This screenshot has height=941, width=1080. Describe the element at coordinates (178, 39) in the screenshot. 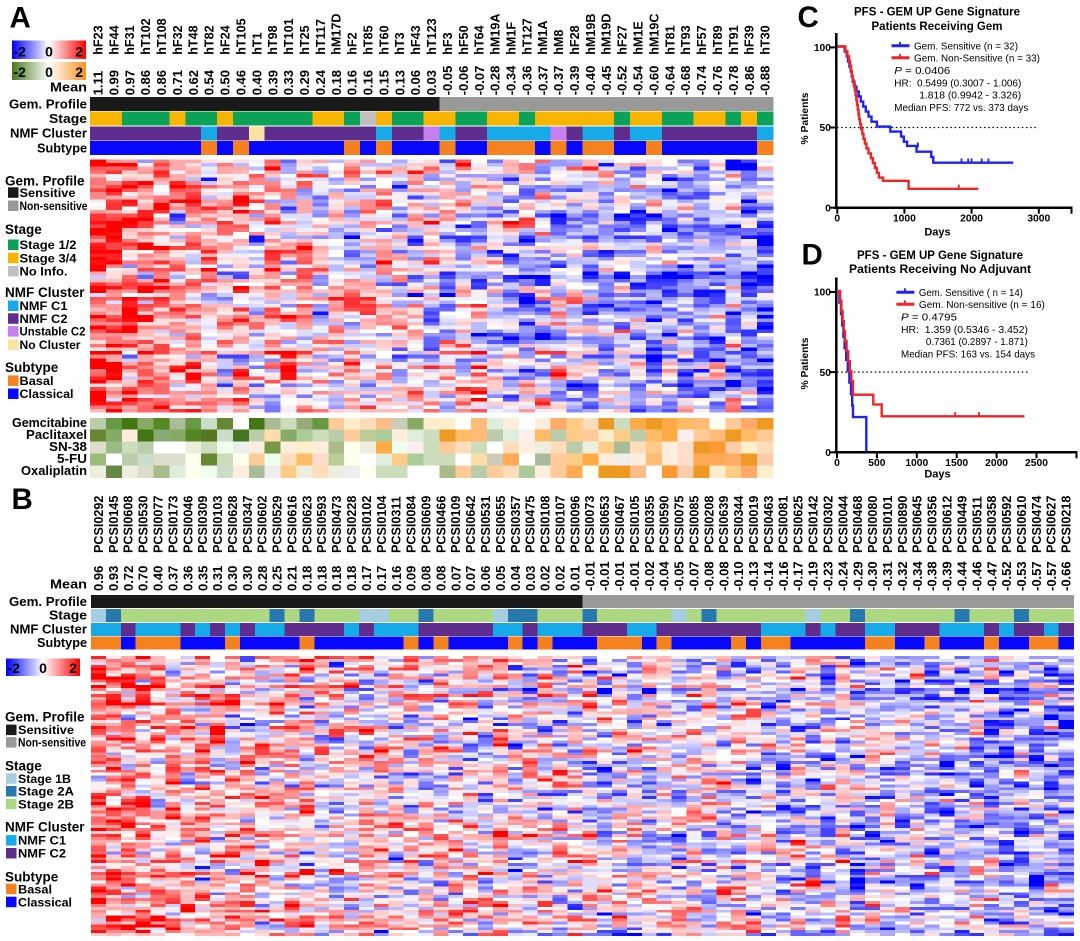

I see `svg-text: hF32` at that location.